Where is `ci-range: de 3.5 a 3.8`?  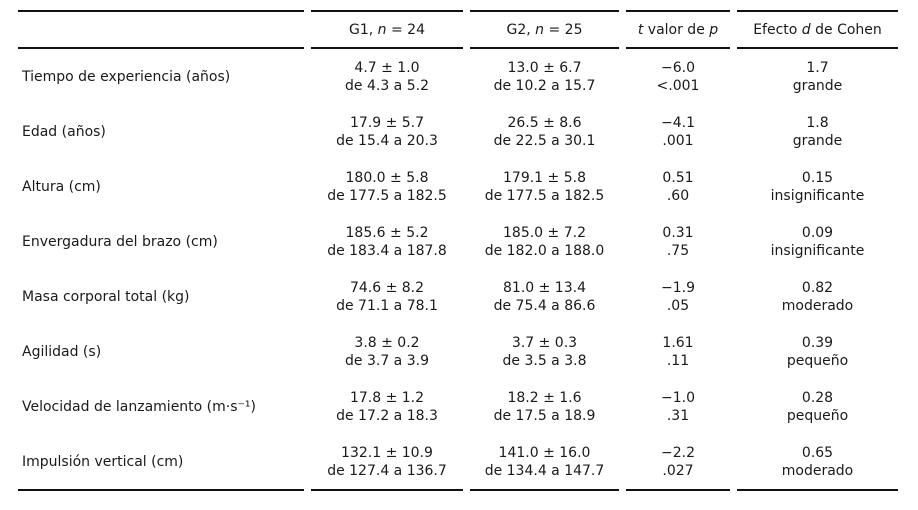
ci-range: de 3.5 a 3.8 is located at coordinates (544, 360).